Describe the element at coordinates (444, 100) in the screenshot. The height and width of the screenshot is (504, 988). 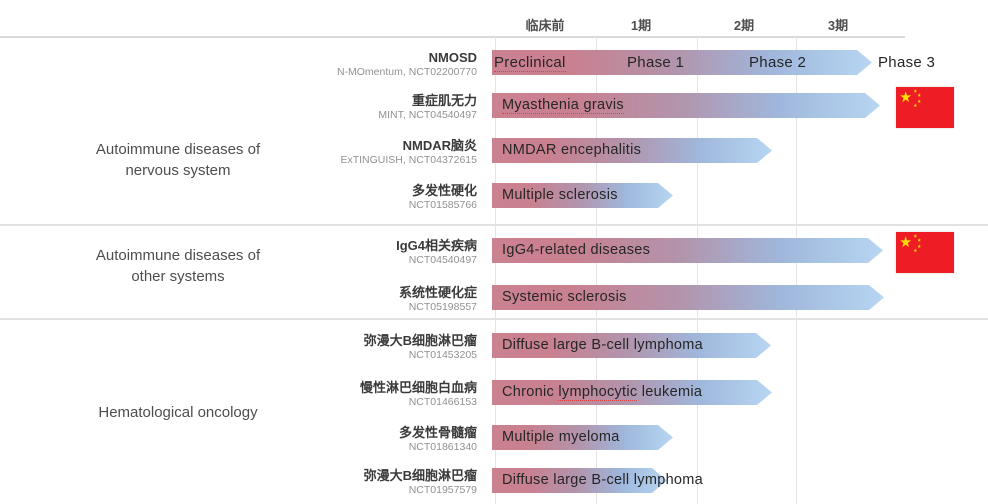
I see `trial-indication-name: 重症肌无力` at that location.